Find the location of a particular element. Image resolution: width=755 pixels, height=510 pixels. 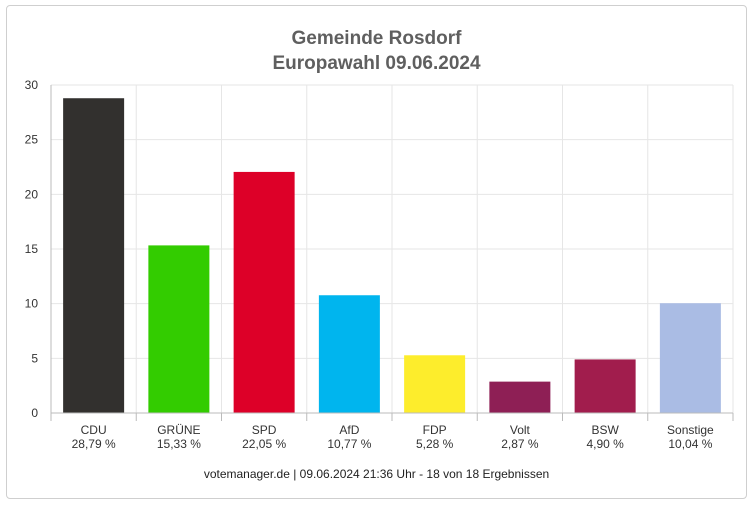

y-tick-label: 25 is located at coordinates (32, 140).